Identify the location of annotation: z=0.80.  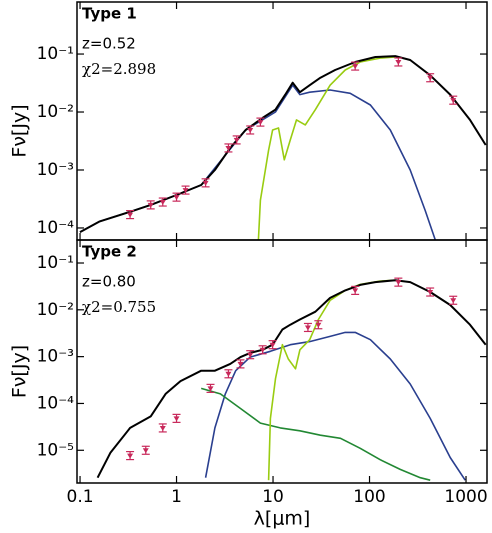
(109, 282).